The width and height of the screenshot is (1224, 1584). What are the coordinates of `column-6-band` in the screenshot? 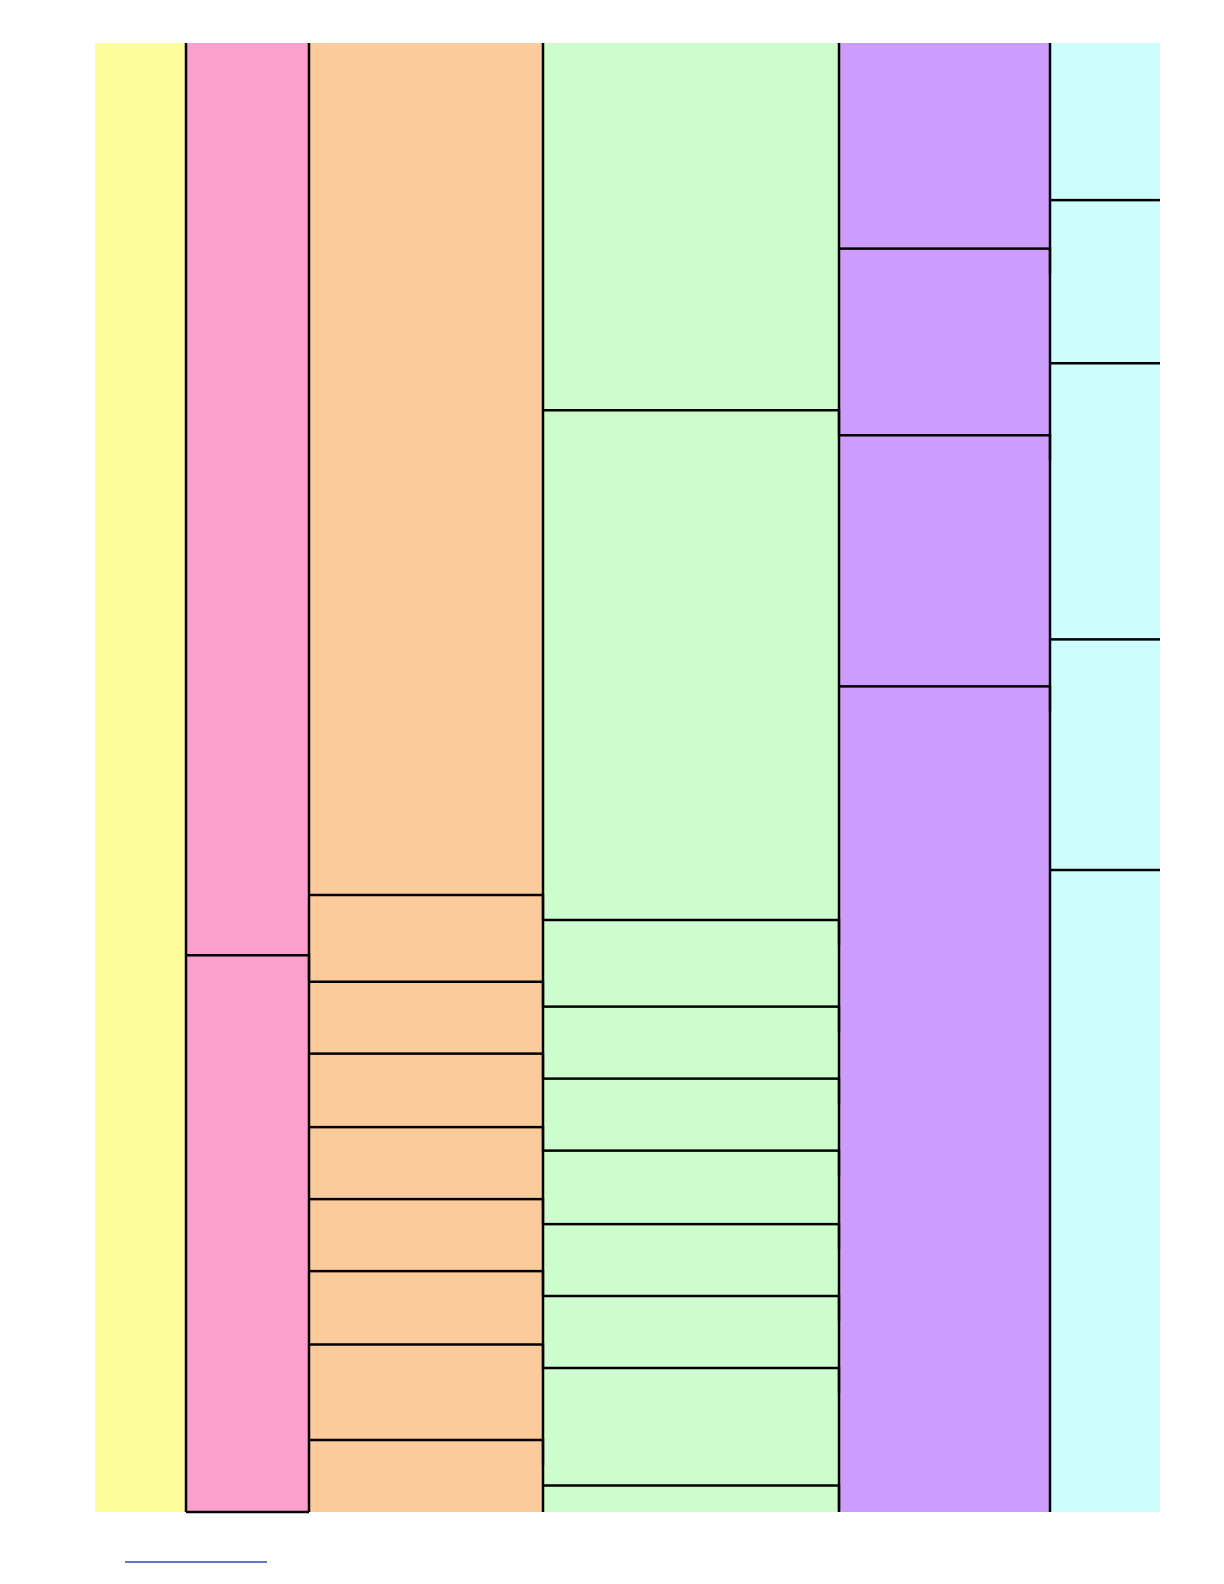 It's located at (1105, 777).